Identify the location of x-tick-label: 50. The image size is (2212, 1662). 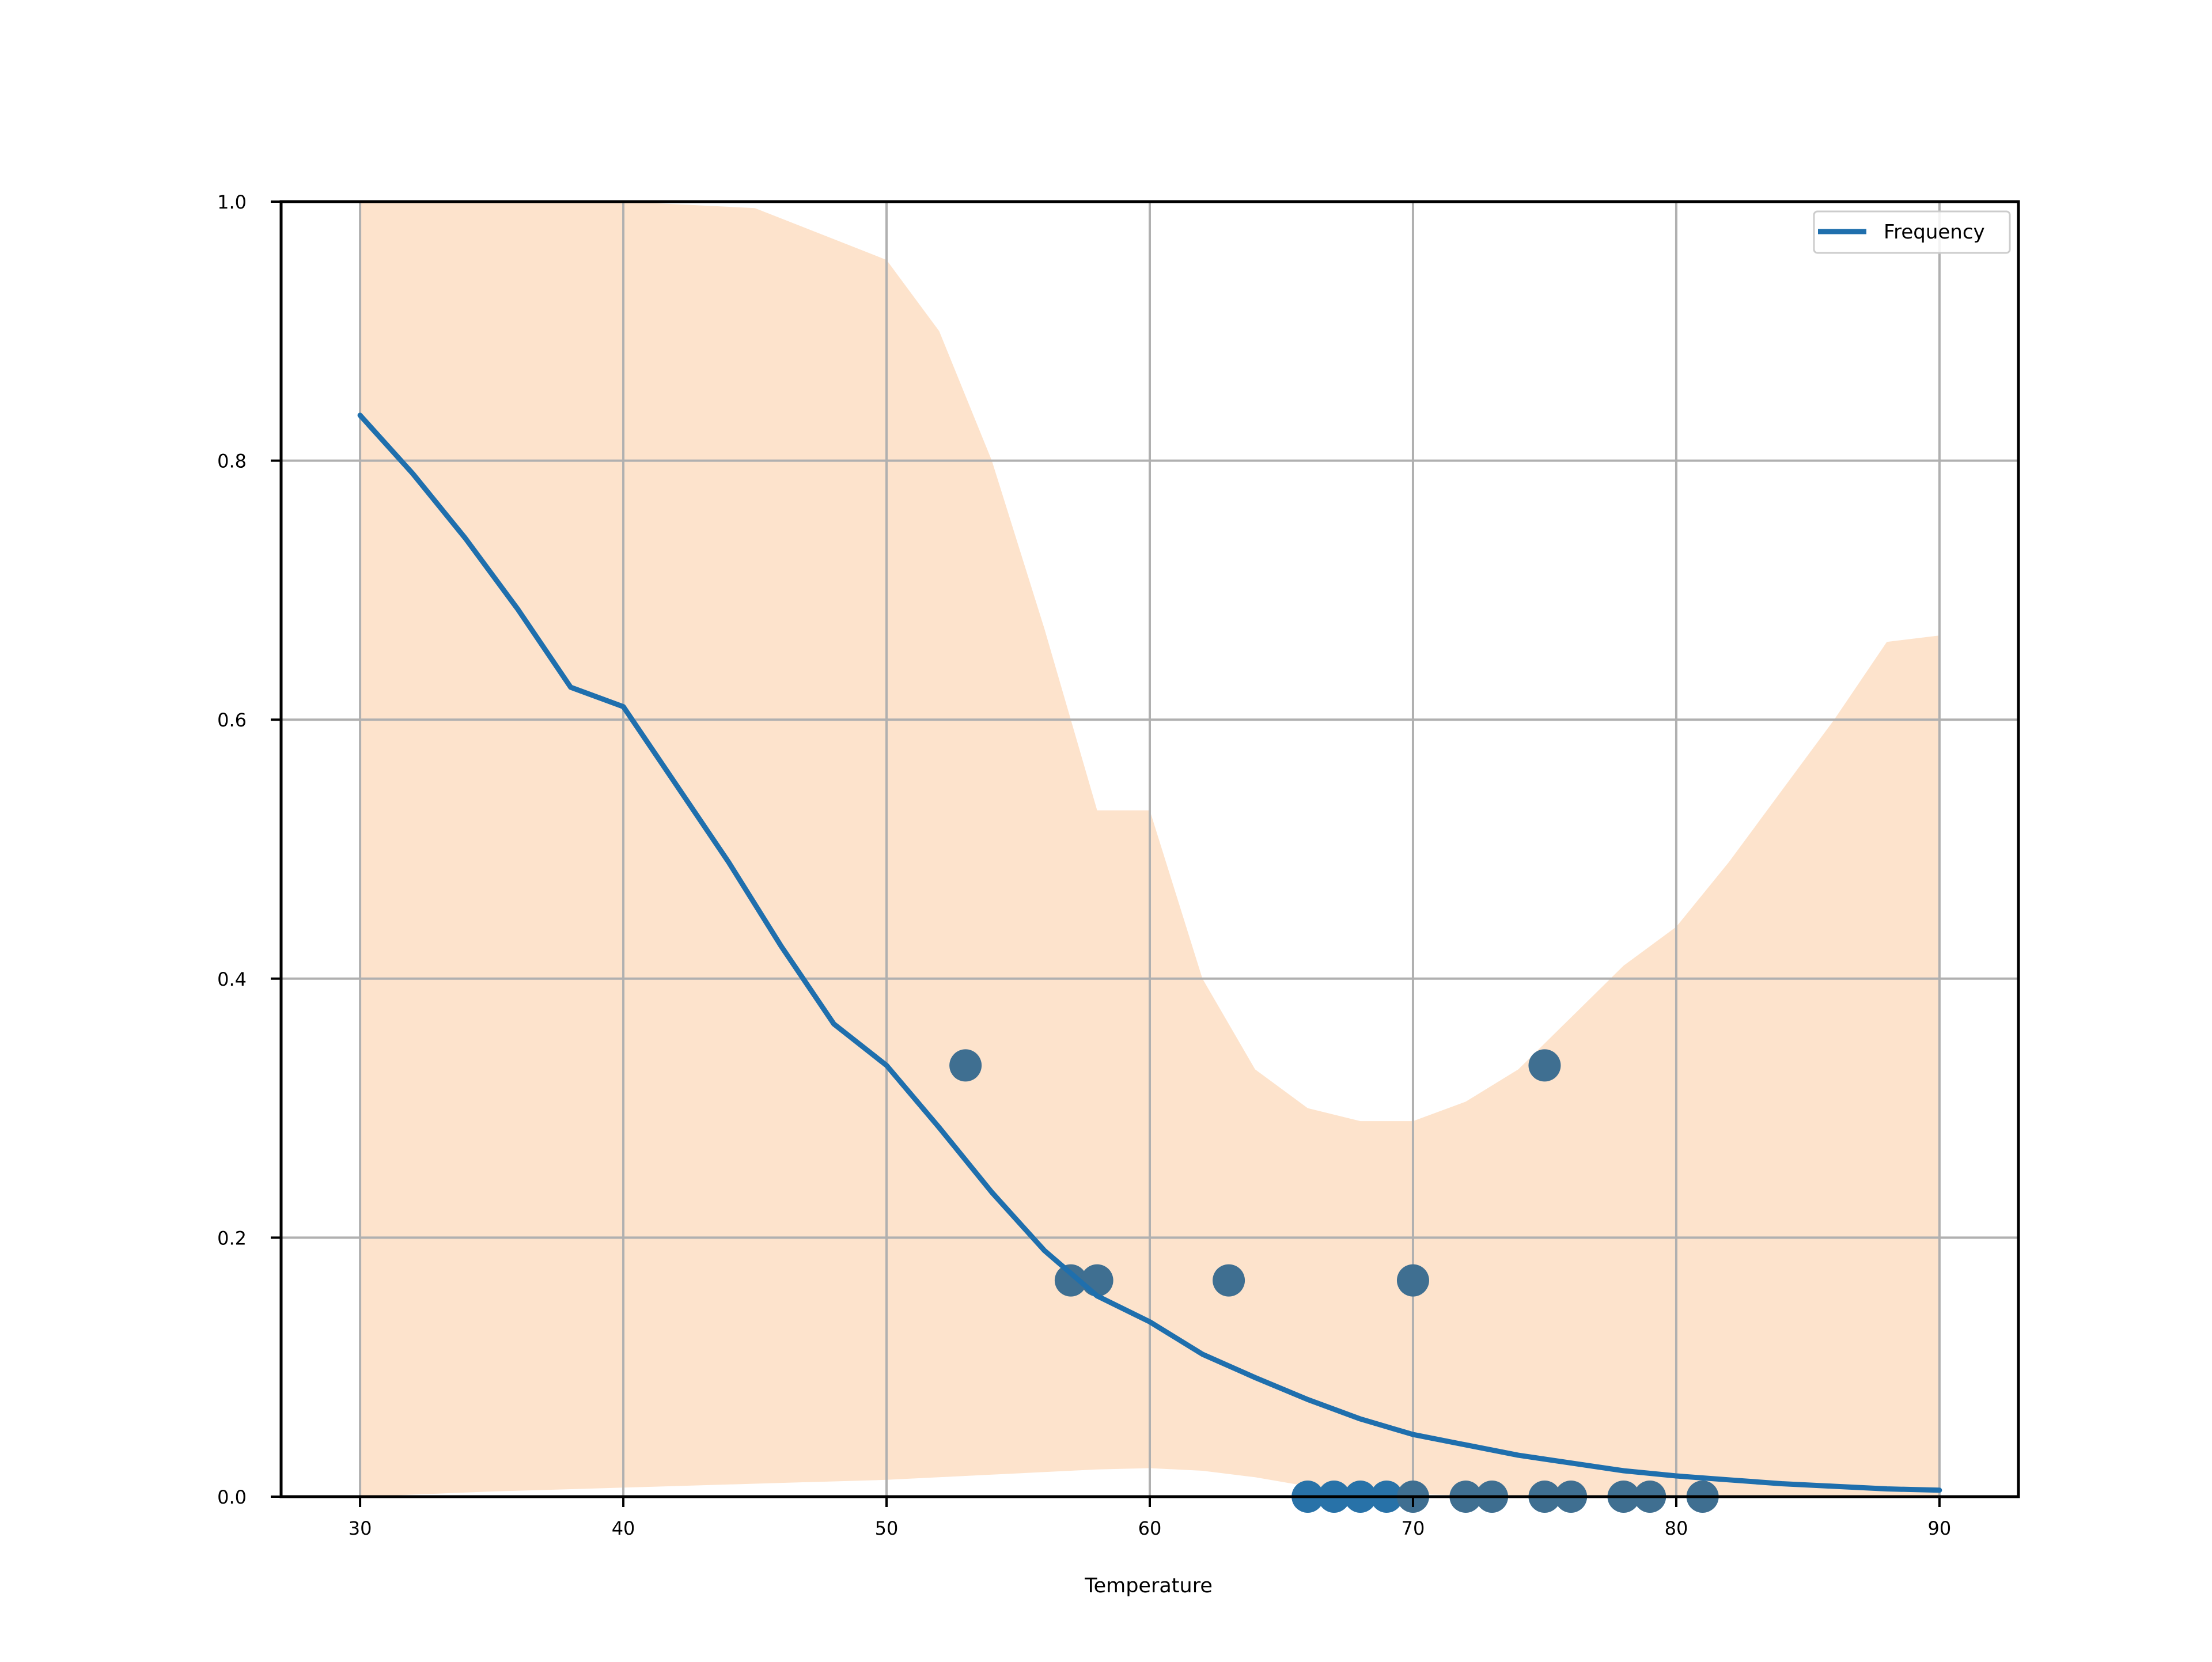
(887, 1528).